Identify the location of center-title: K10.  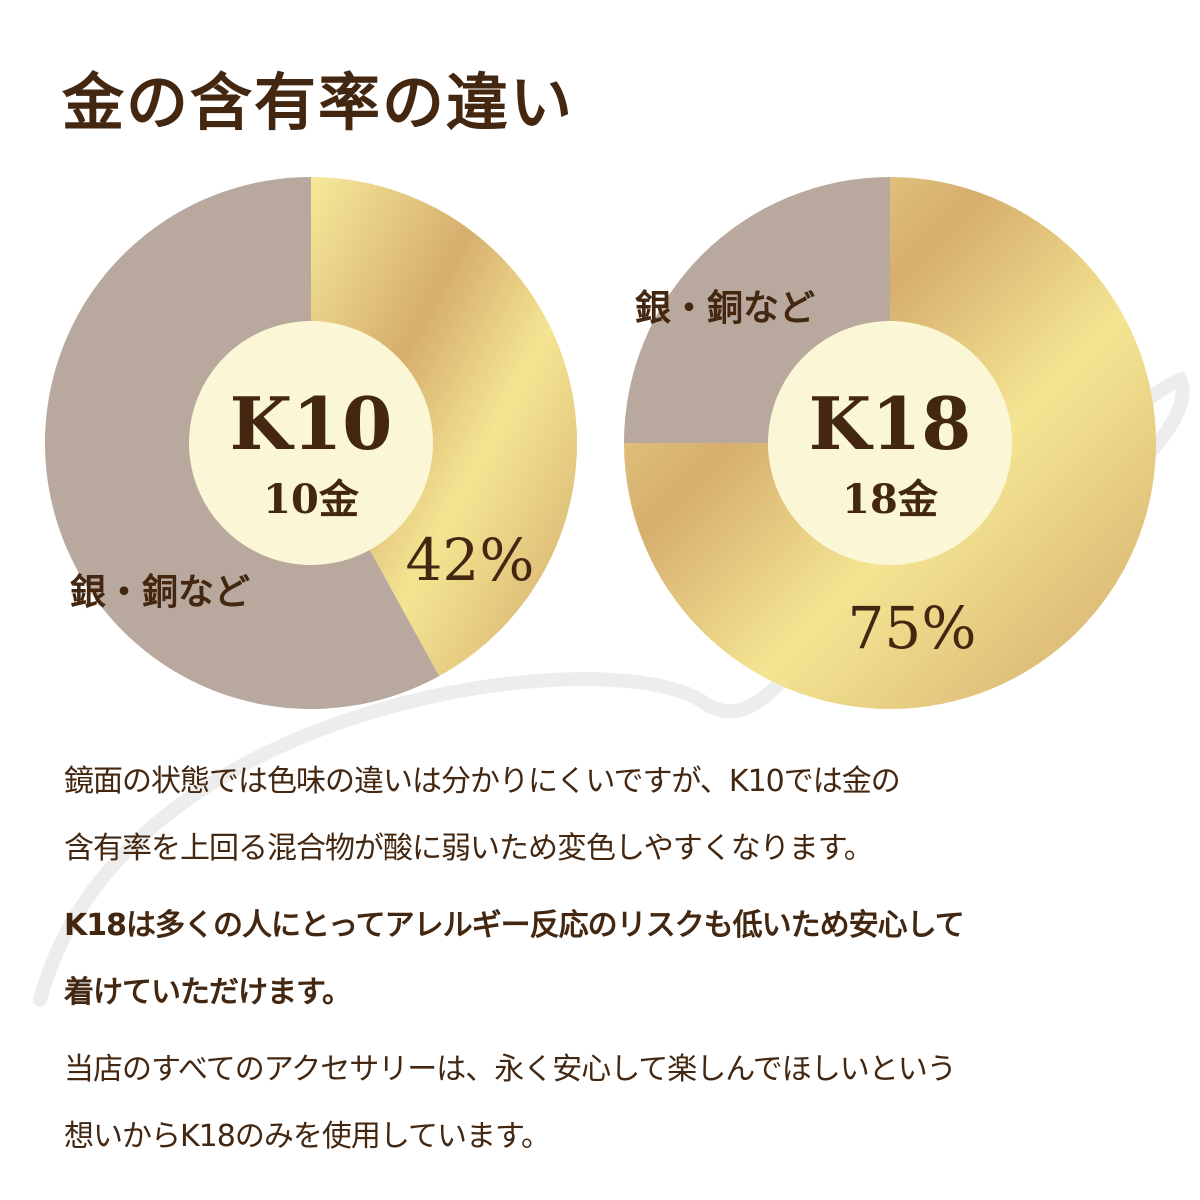
(311, 423).